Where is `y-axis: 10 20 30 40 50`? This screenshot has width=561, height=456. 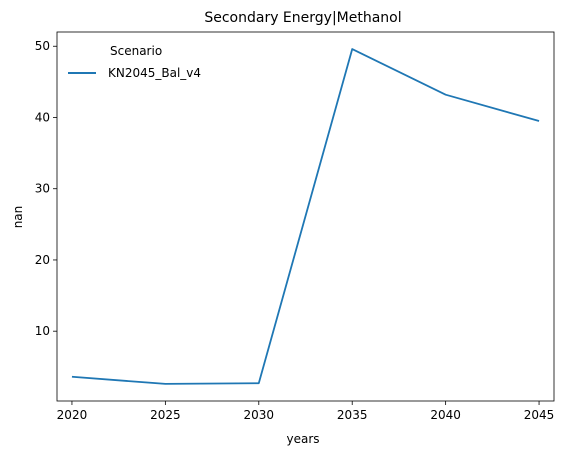 y-axis: 10 20 30 40 50 is located at coordinates (46, 188).